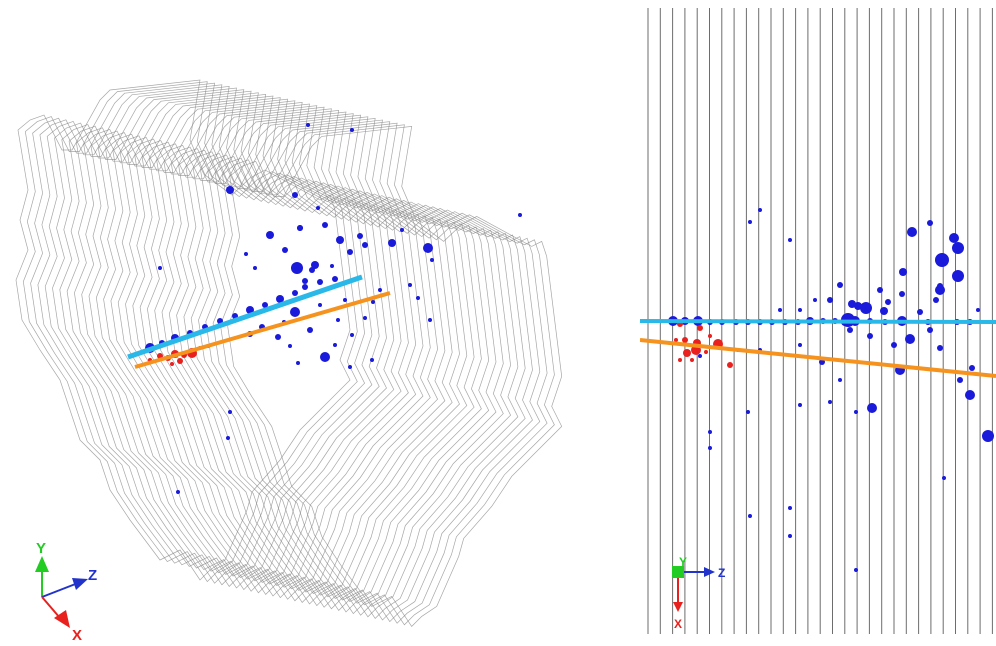 This screenshot has height=646, width=996. What do you see at coordinates (60, 590) in the screenshot?
I see `z-axis-line` at bounding box center [60, 590].